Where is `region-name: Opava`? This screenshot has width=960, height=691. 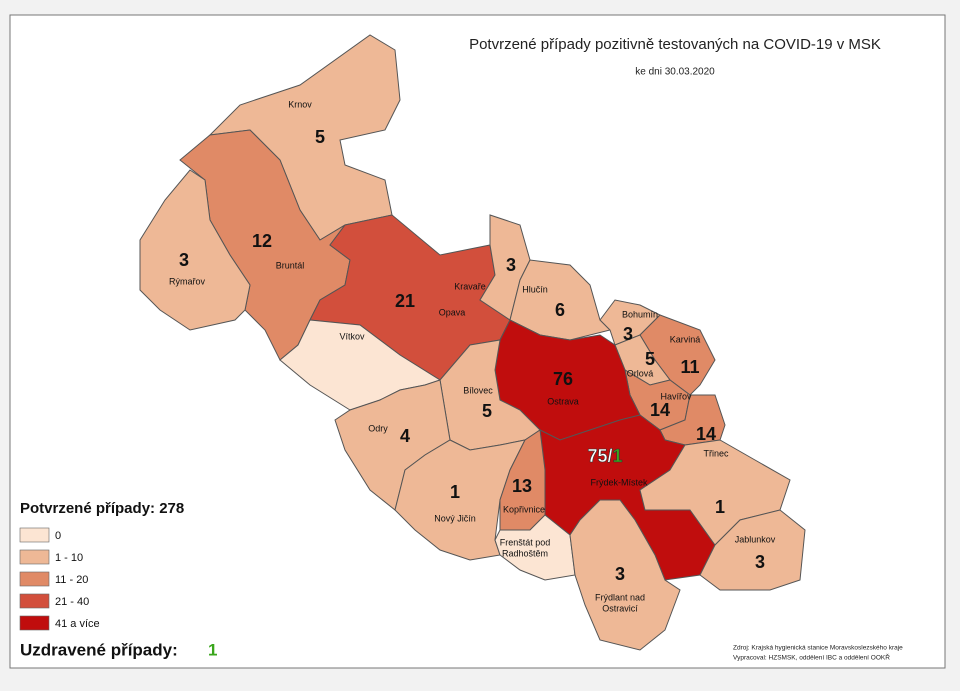
region-name: Opava is located at coordinates (452, 312).